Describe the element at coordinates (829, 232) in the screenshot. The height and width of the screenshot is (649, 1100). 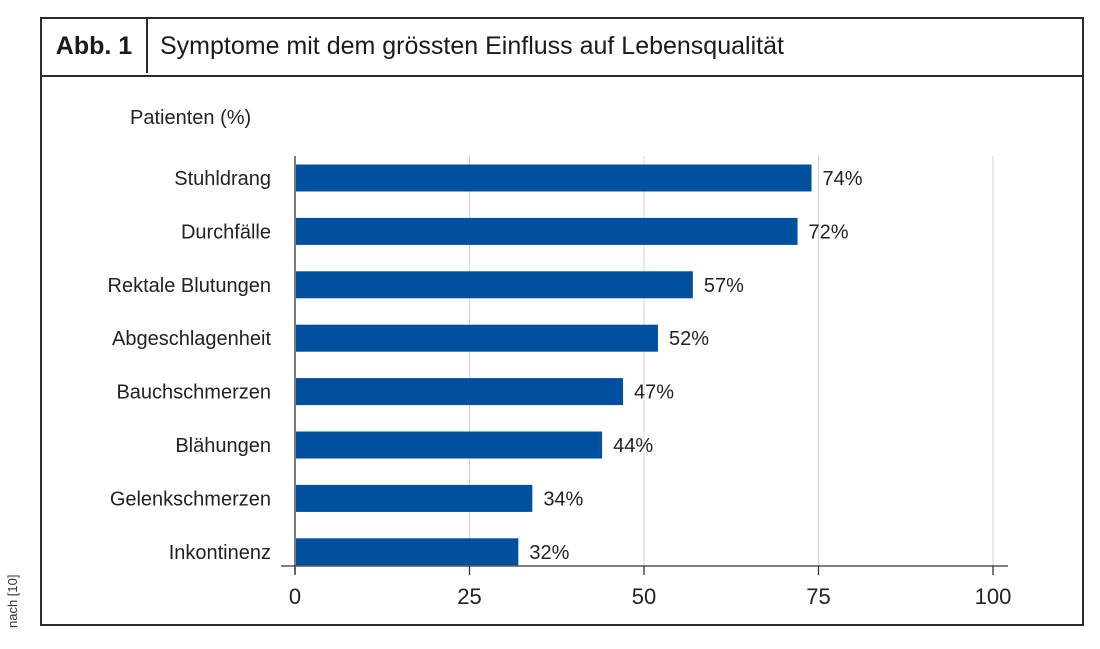
I see `data-label: 72%` at that location.